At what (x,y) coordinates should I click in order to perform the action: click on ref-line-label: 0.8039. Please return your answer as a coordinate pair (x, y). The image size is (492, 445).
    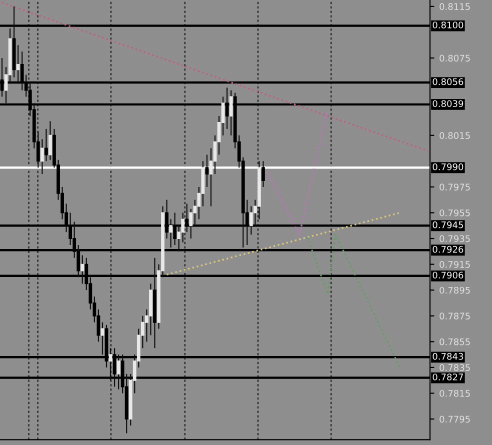
    Looking at the image, I should click on (448, 104).